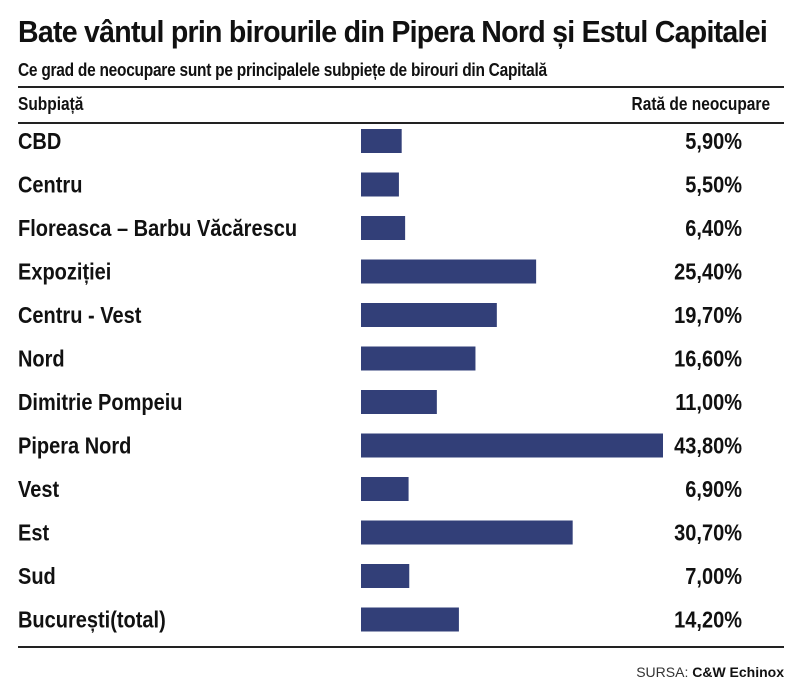 This screenshot has width=800, height=693. Describe the element at coordinates (708, 619) in the screenshot. I see `value-label: 14,20%` at that location.